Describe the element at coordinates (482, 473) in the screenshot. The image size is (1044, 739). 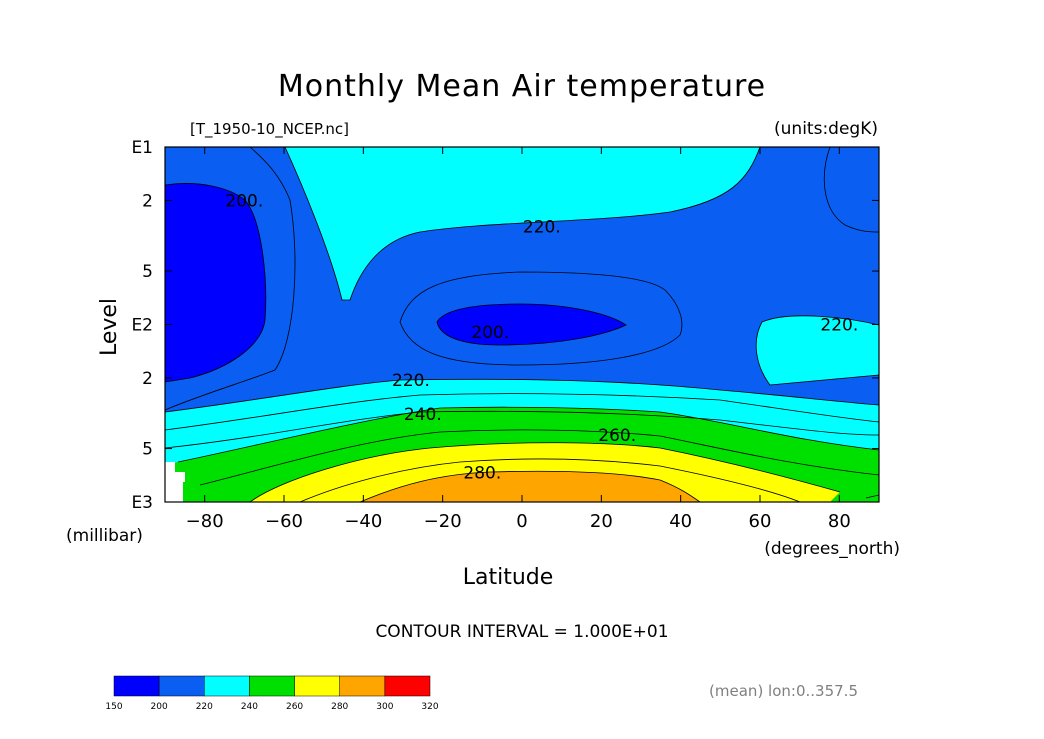
I see `contour-label: 280.` at that location.